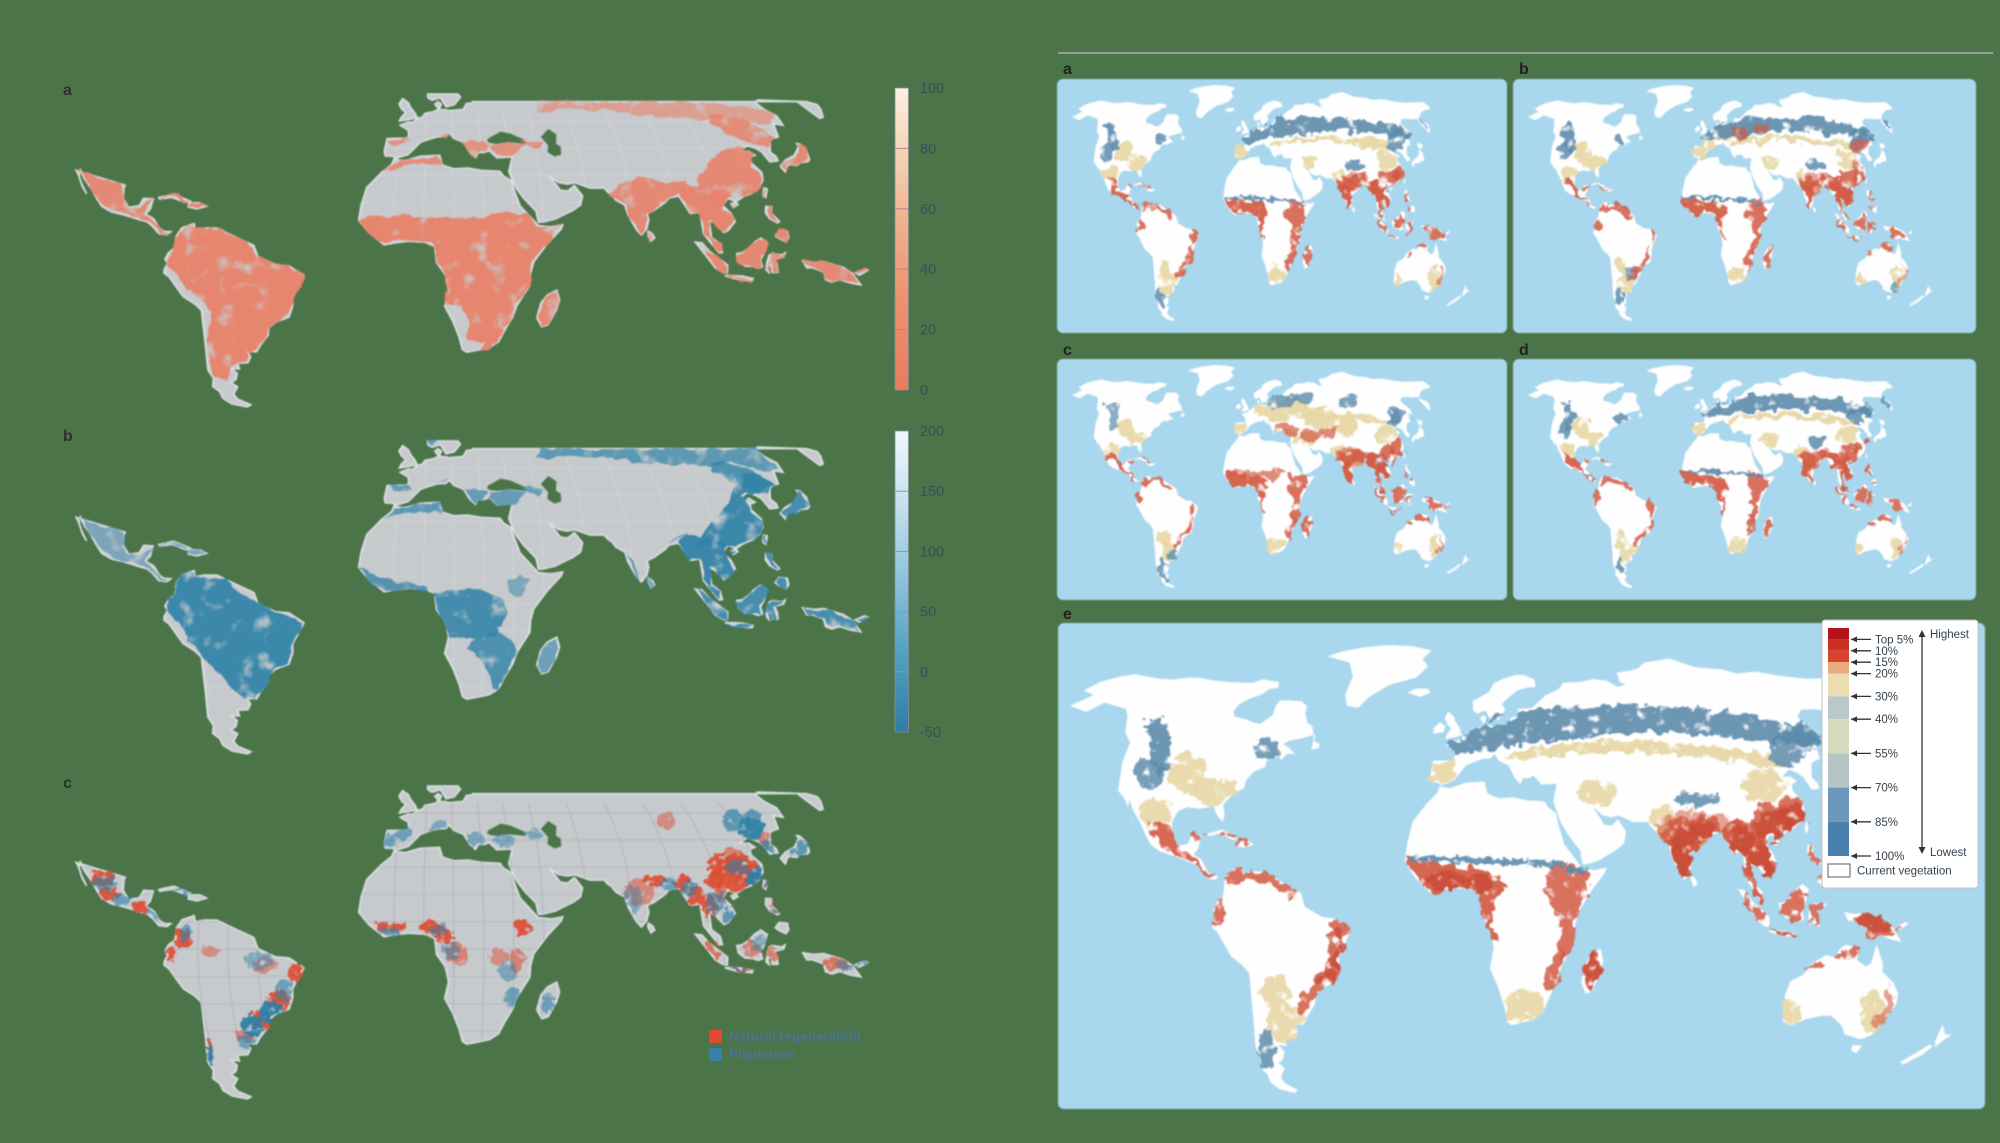 The image size is (2000, 1143). I want to click on svg-text: 15%, so click(1886, 663).